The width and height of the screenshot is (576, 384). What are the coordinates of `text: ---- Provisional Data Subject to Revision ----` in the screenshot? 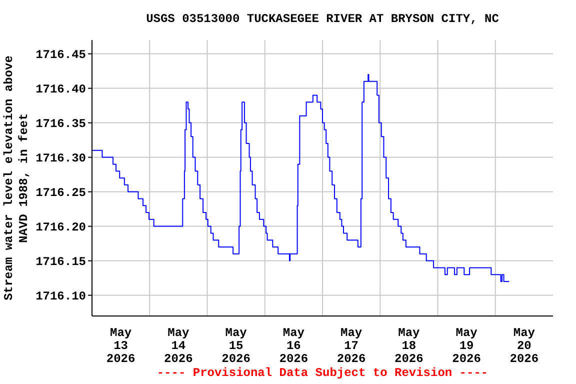 It's located at (323, 373).